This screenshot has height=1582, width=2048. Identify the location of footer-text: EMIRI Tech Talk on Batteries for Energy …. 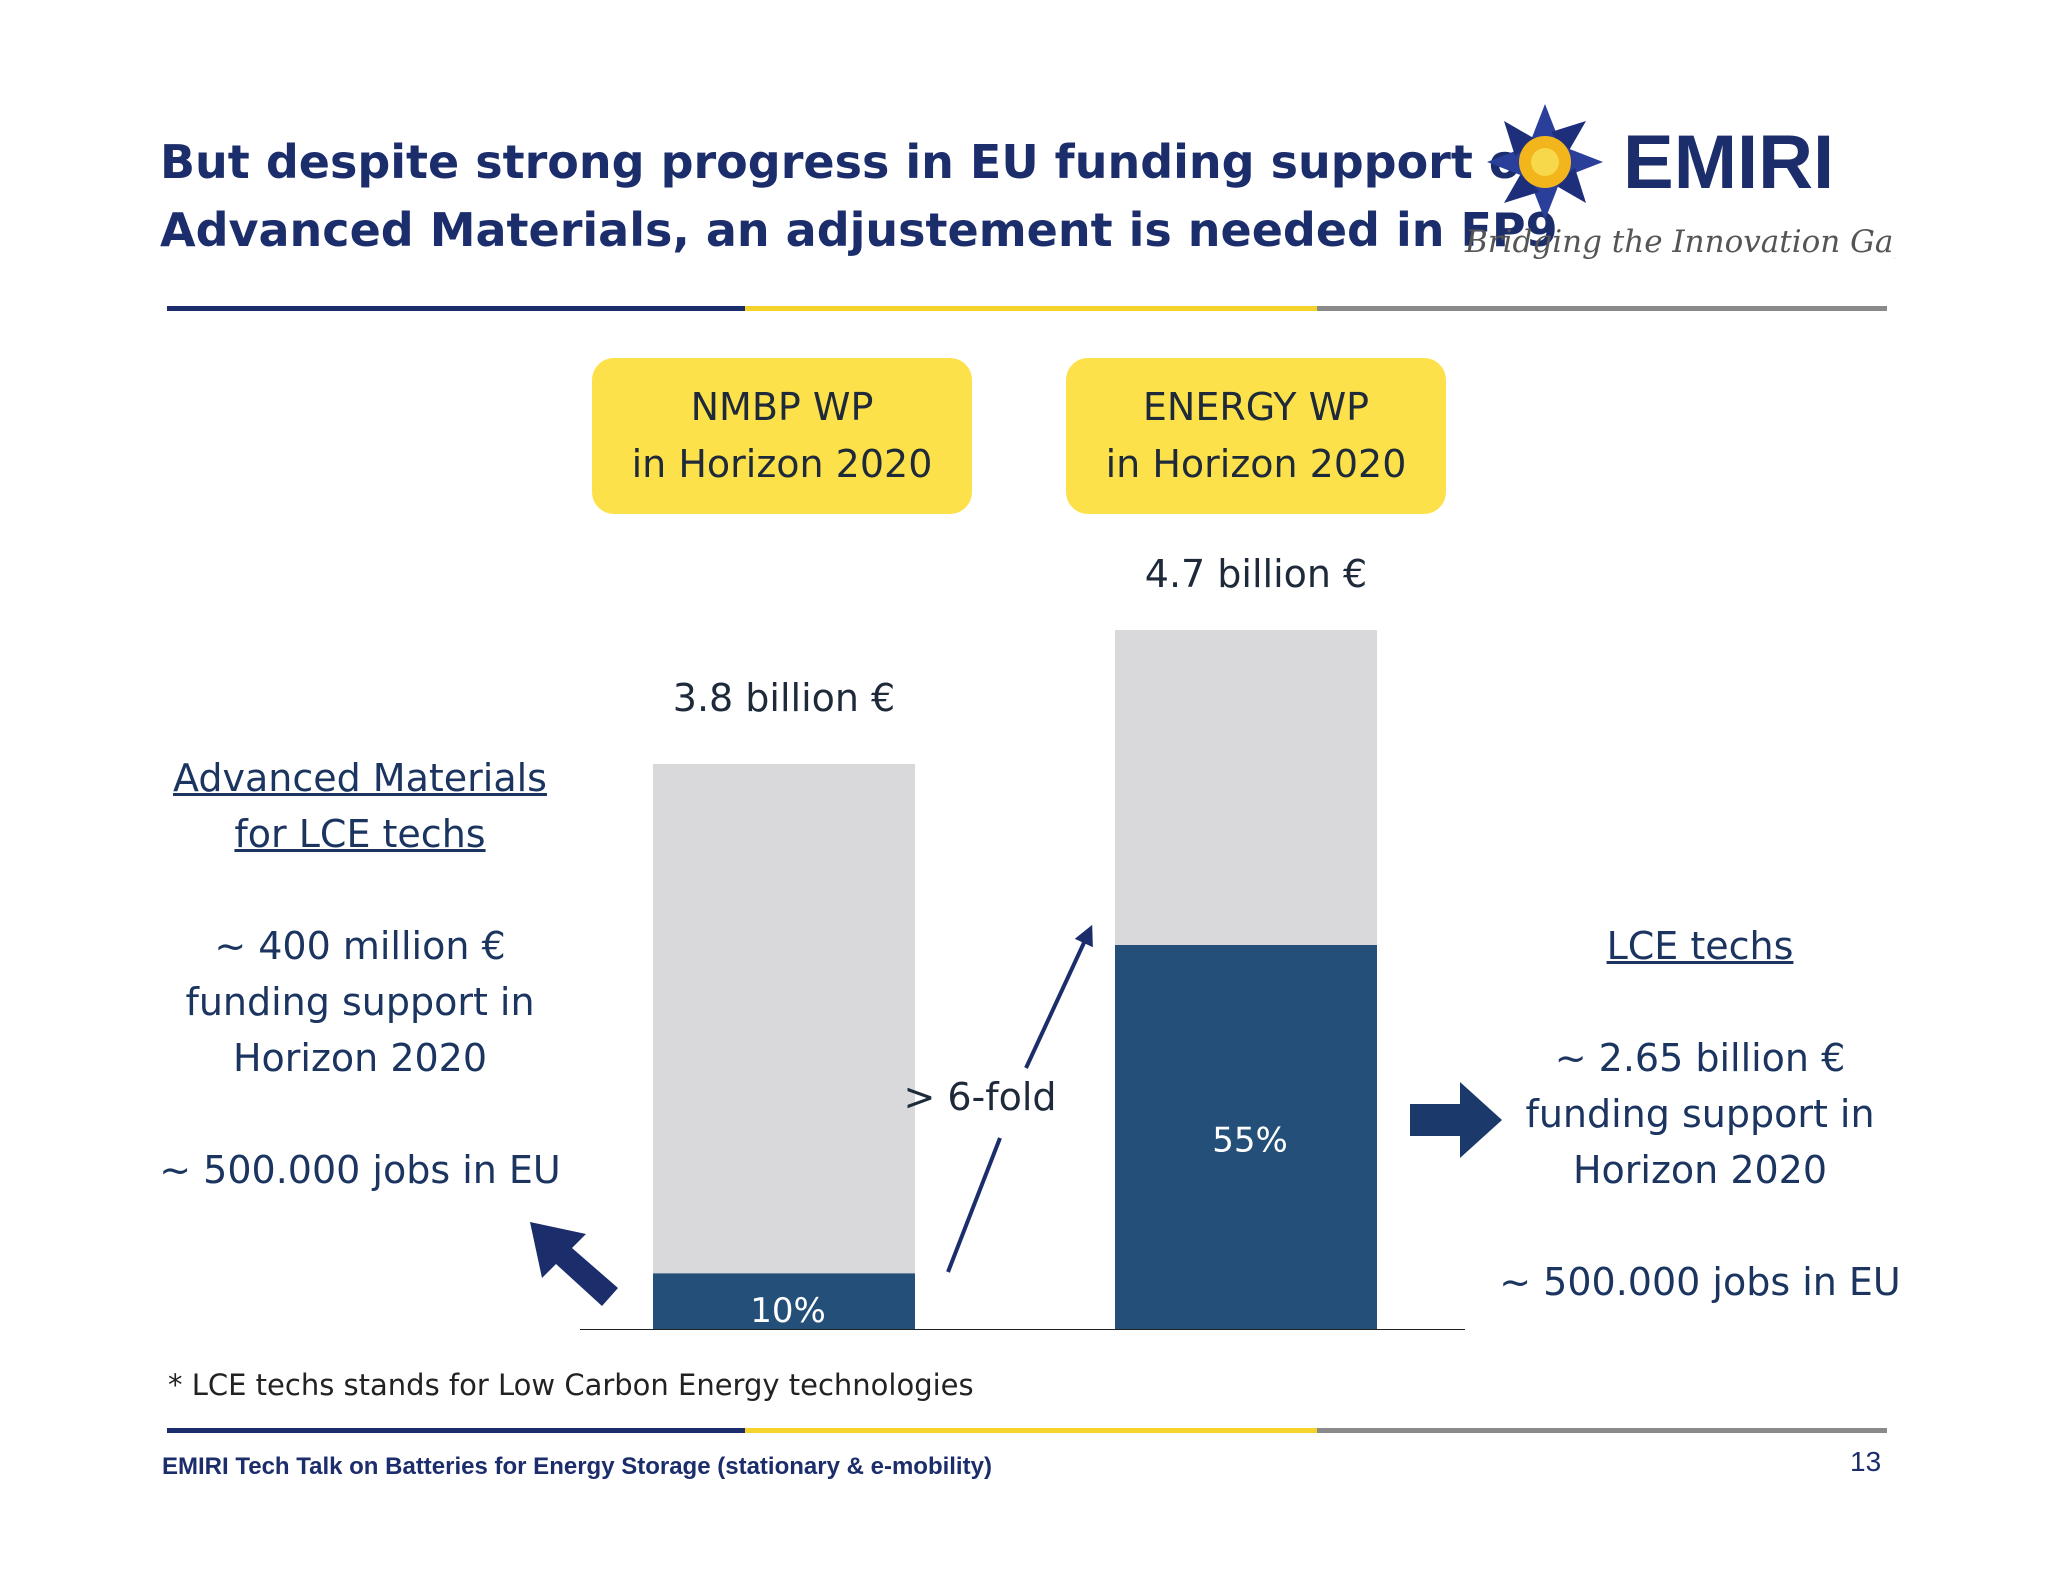
(577, 1466).